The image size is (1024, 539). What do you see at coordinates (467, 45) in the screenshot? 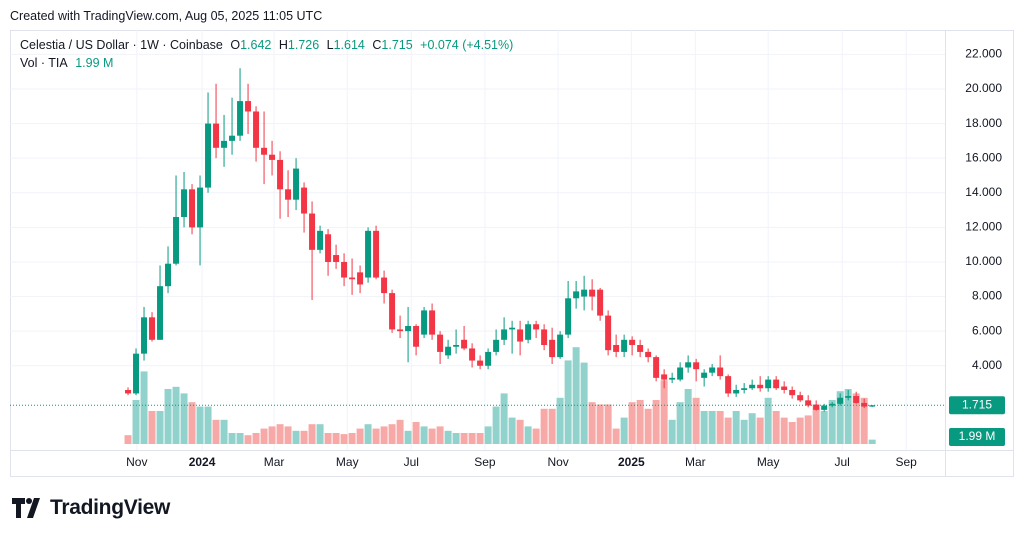
I see `change: +0.074 (+4.51%)` at bounding box center [467, 45].